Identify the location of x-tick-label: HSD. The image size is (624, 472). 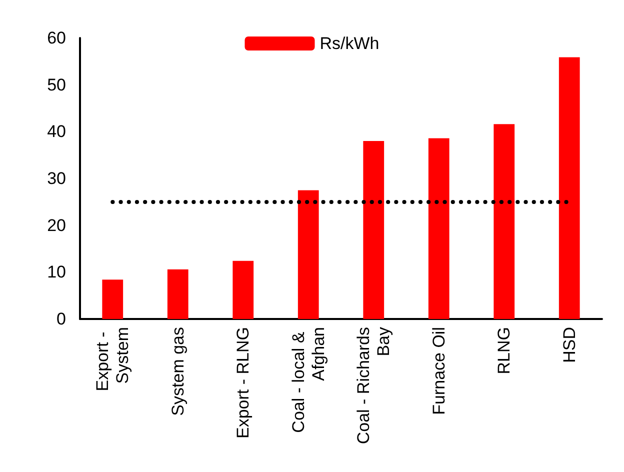
(569, 345).